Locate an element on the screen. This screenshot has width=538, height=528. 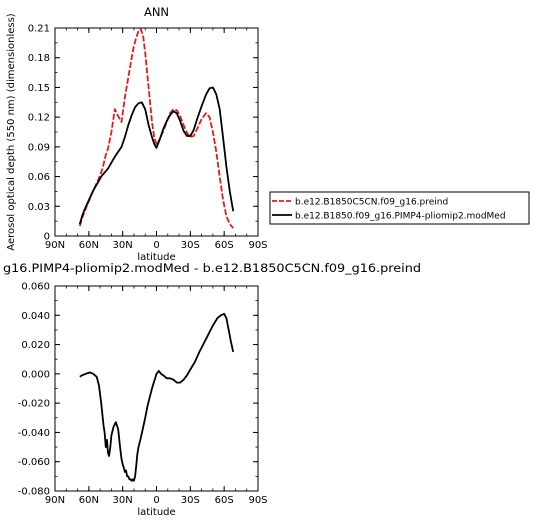
y-tick-label: 0.12 is located at coordinates (39, 118).